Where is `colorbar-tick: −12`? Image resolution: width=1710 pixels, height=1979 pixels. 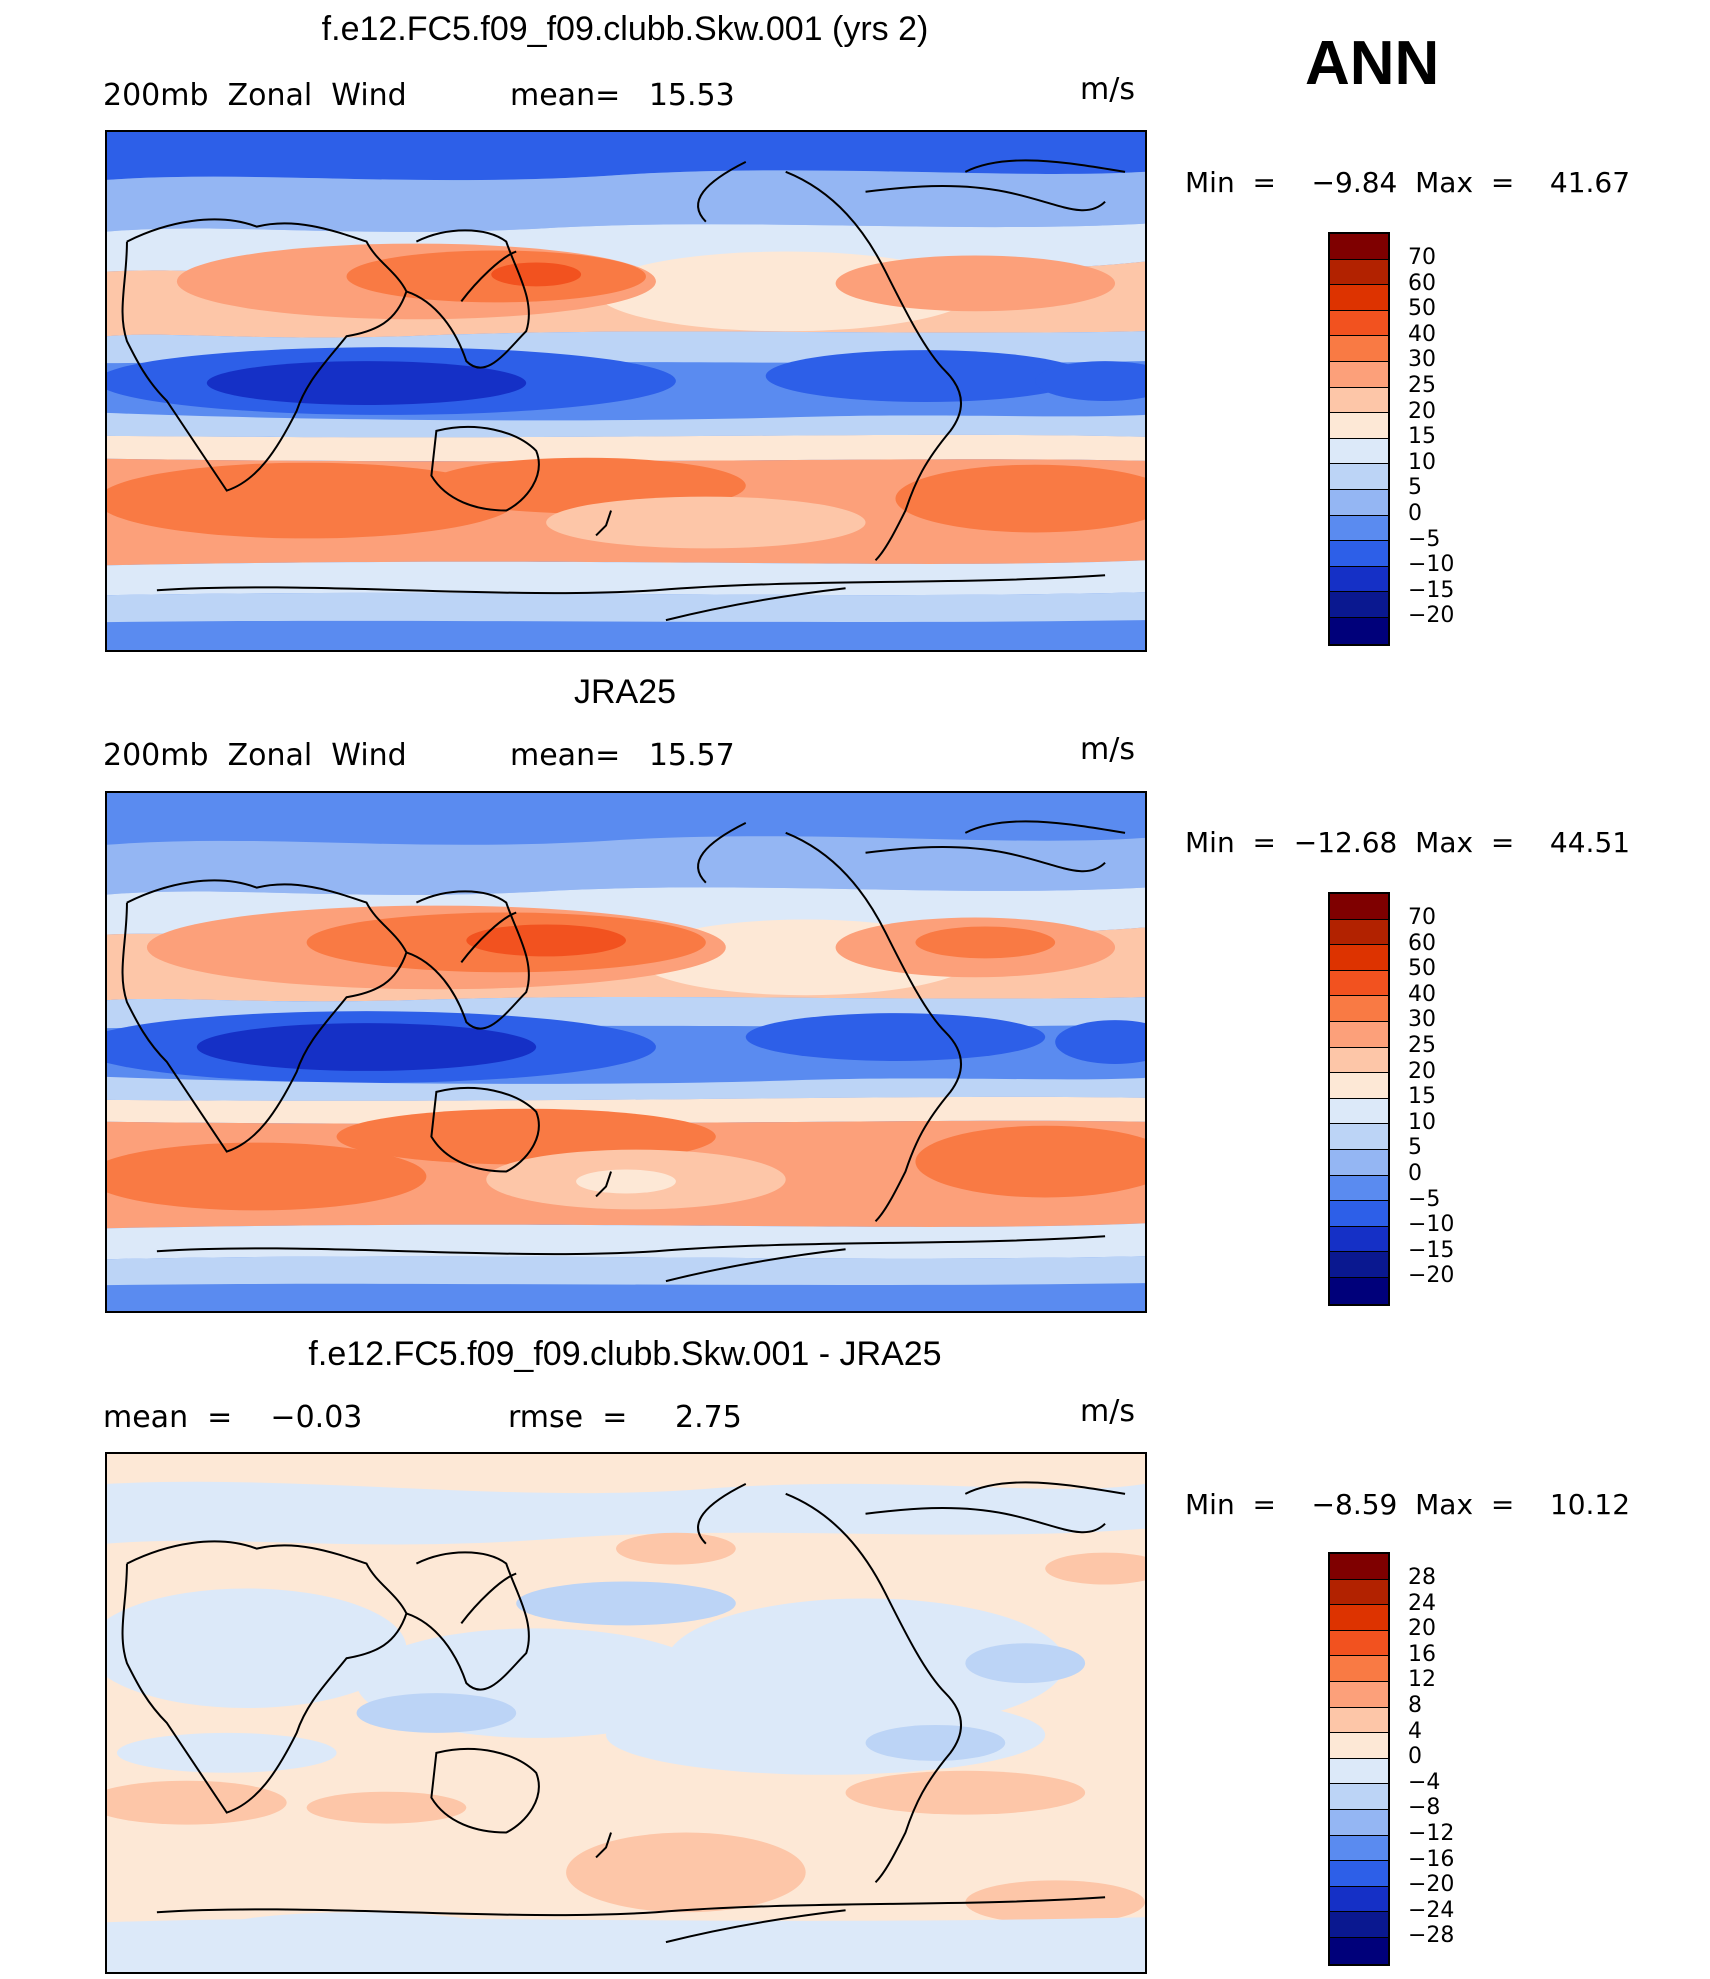 colorbar-tick: −12 is located at coordinates (1431, 1833).